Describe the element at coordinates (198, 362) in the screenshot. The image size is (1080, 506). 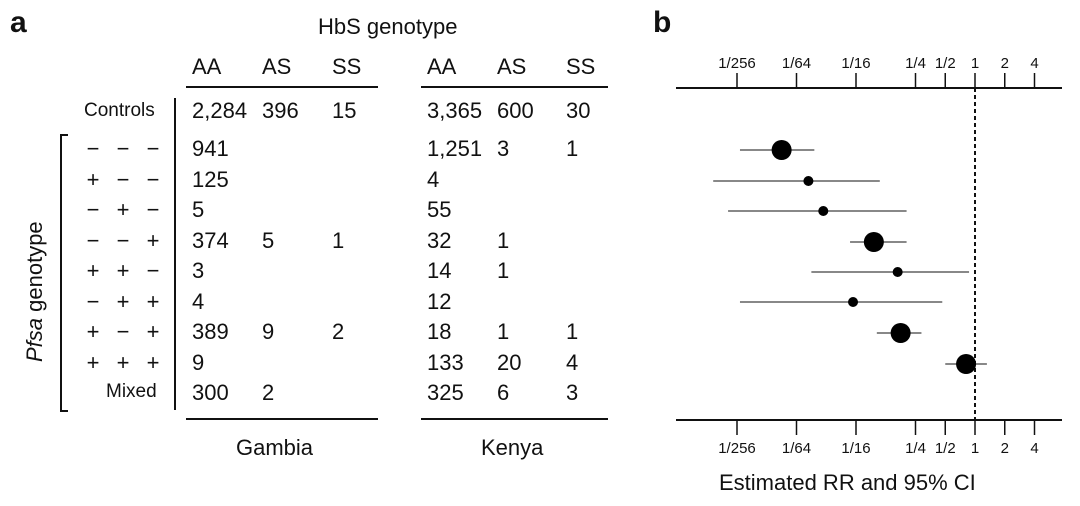
I see `cell-gambia-r8-c1: 9` at that location.